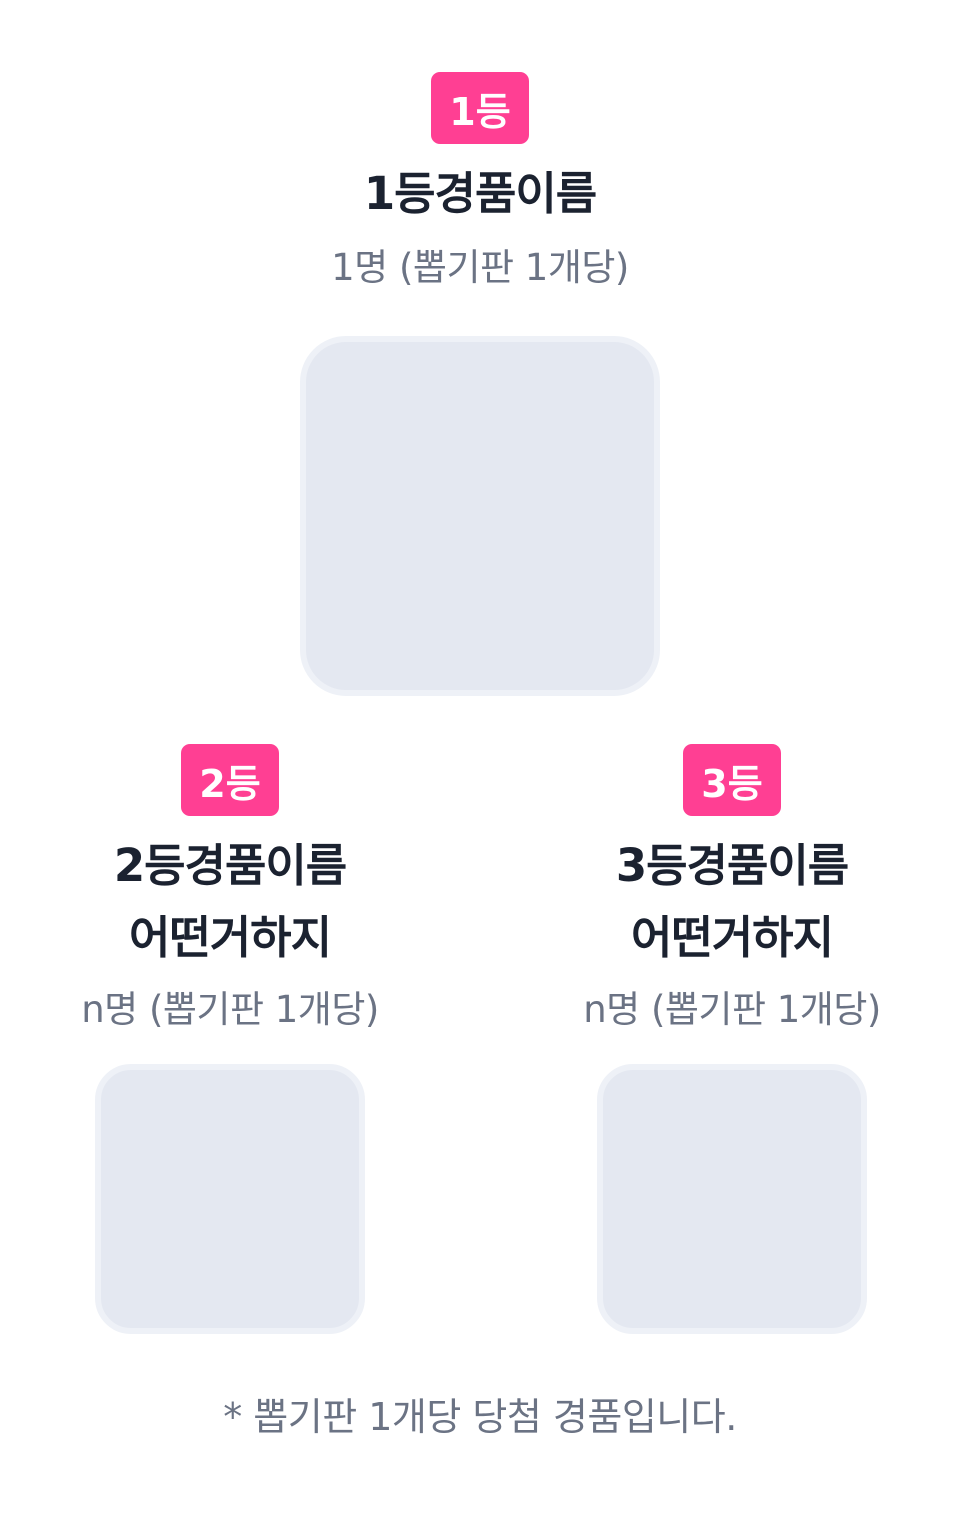  I want to click on prize-name: 2등경품이름 어떤거하지, so click(230, 902).